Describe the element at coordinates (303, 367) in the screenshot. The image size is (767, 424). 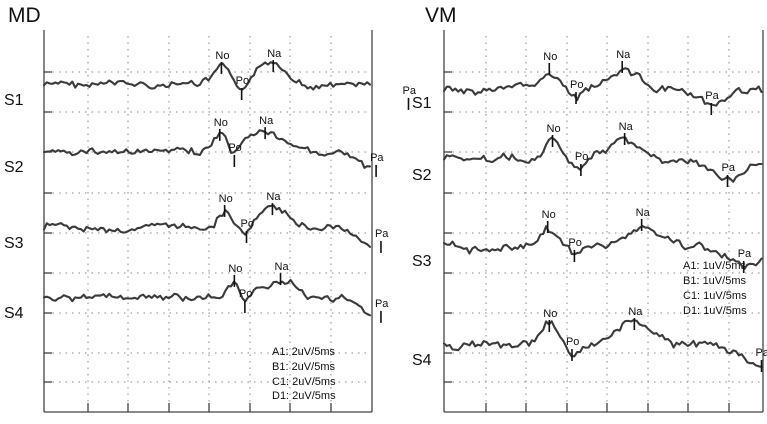
I see `scale-label: B1: 2uV/5ms` at that location.